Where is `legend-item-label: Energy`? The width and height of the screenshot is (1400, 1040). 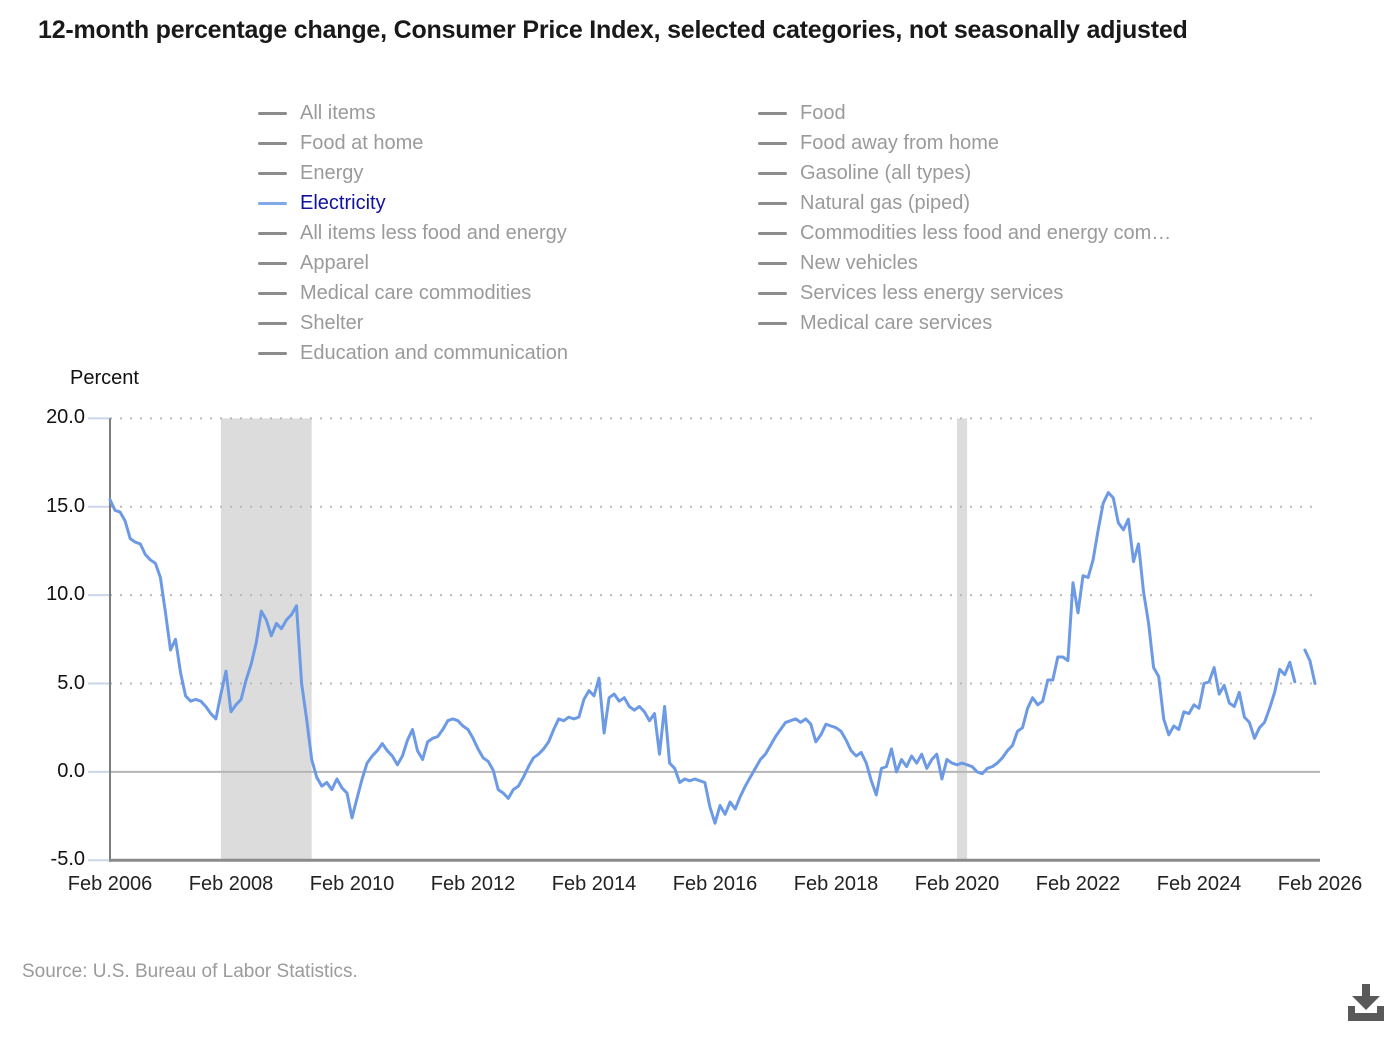
legend-item-label: Energy is located at coordinates (332, 172).